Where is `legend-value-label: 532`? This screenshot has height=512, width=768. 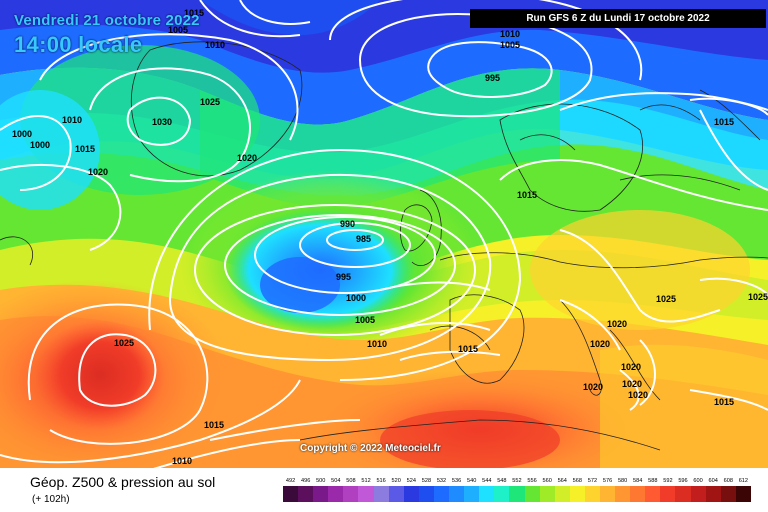 legend-value-label: 532 is located at coordinates (441, 481).